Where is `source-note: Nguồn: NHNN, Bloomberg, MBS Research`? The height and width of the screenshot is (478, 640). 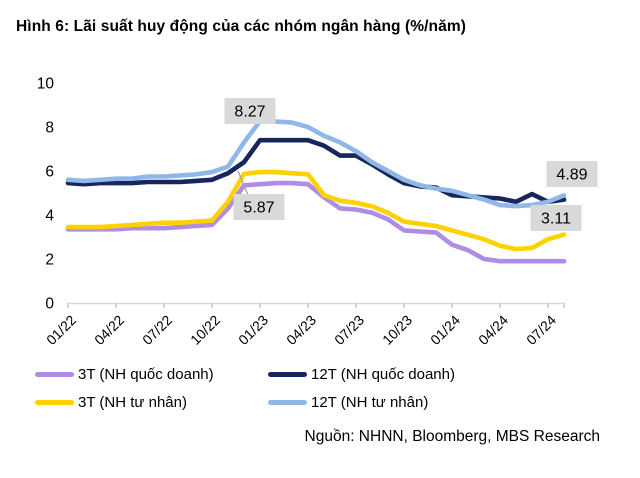 source-note: Nguồn: NHNN, Bloomberg, MBS Research is located at coordinates (452, 436).